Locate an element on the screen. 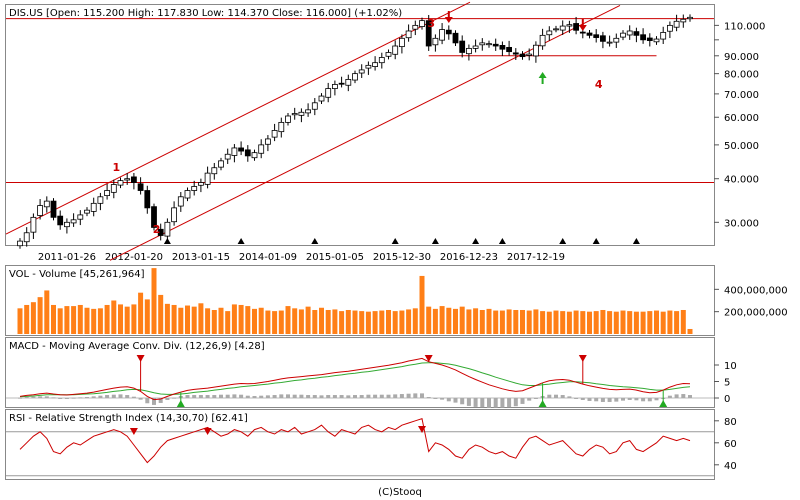  date-tick-label: 2014-01-09 is located at coordinates (268, 257).